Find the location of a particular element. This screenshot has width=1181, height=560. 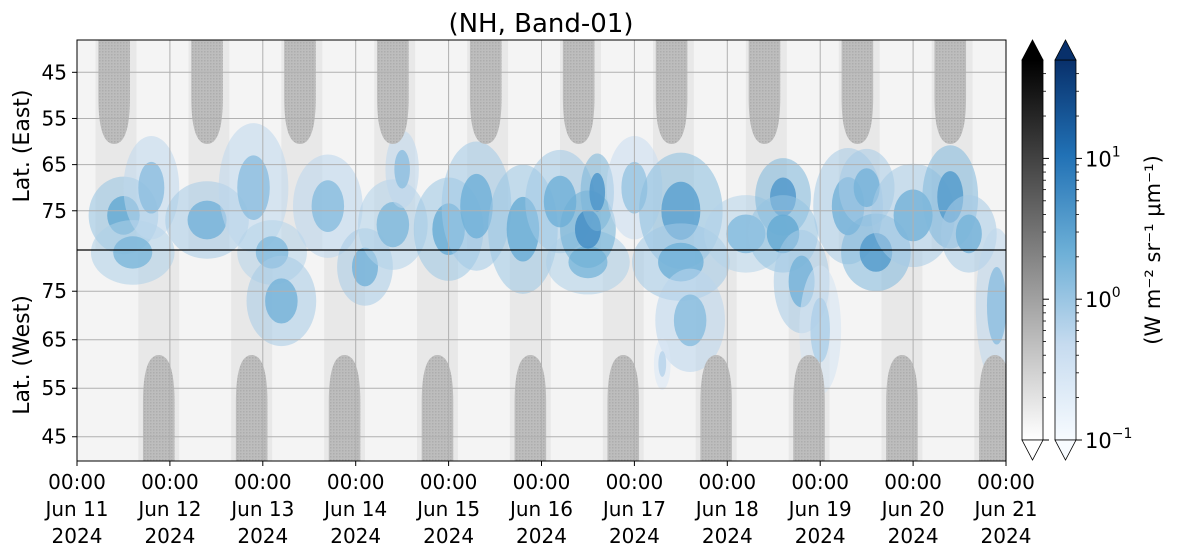

xtick-label: 00:00 Jun 18 2024 is located at coordinates (726, 509).